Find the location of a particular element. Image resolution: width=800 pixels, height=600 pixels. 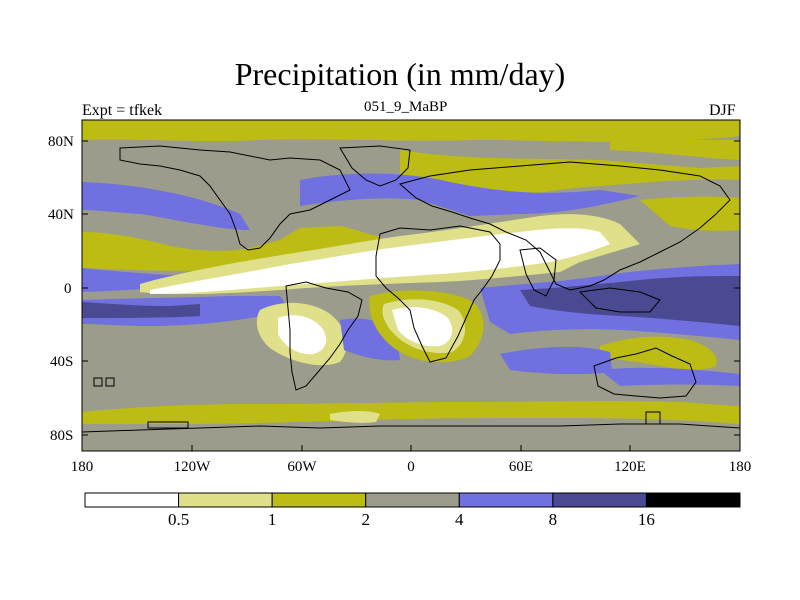

colorbar-label-1: 1 is located at coordinates (272, 519).